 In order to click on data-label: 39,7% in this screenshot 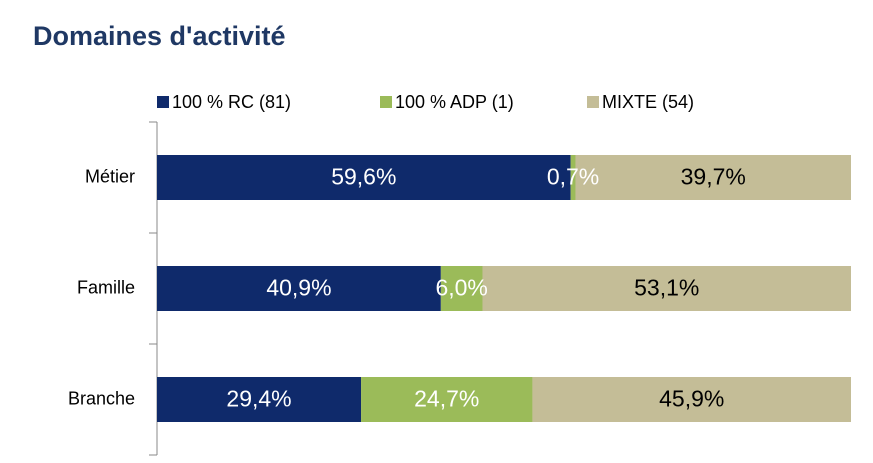, I will do `click(713, 177)`.